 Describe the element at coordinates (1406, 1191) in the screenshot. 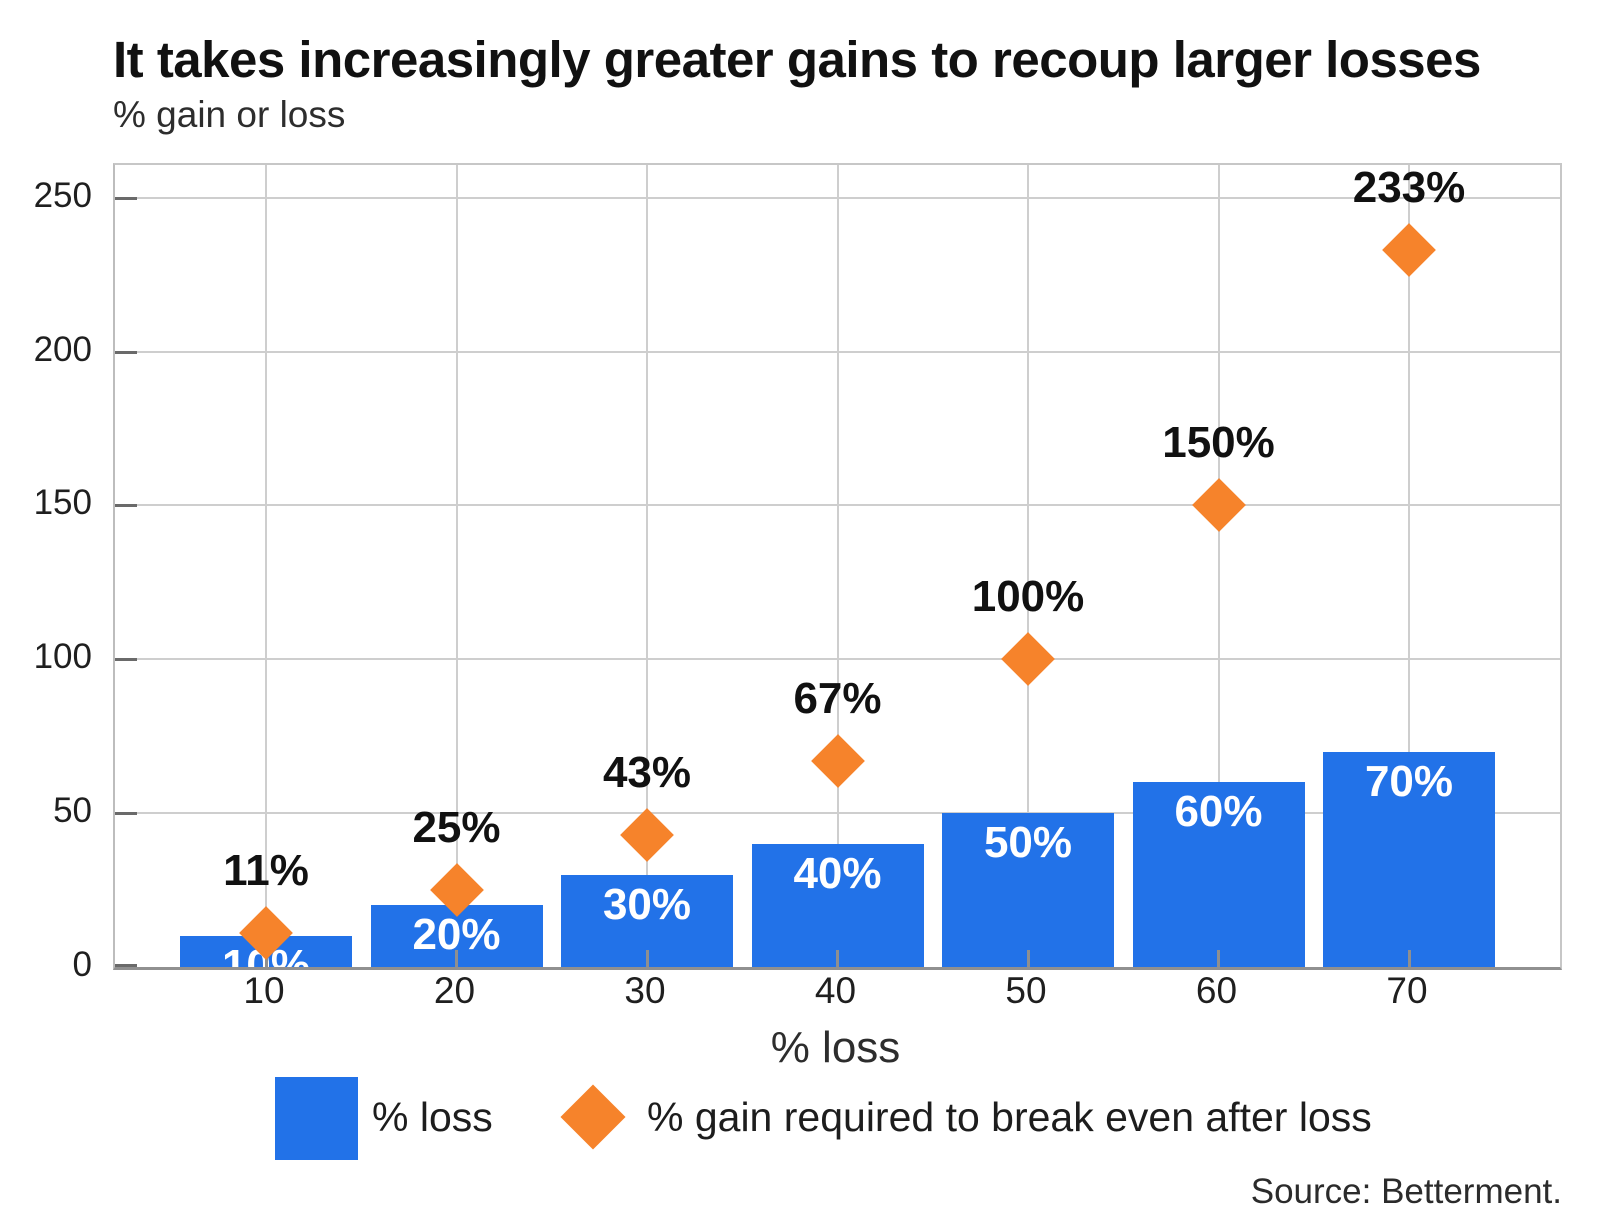

I see `source-attribution: Source: Betterment.` at that location.